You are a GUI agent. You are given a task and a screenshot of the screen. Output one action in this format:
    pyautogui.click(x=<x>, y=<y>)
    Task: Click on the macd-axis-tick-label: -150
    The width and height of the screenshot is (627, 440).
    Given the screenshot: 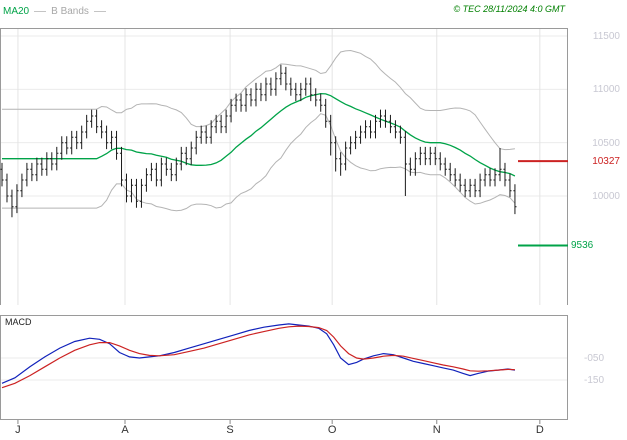 What is the action you would take?
    pyautogui.click(x=594, y=380)
    